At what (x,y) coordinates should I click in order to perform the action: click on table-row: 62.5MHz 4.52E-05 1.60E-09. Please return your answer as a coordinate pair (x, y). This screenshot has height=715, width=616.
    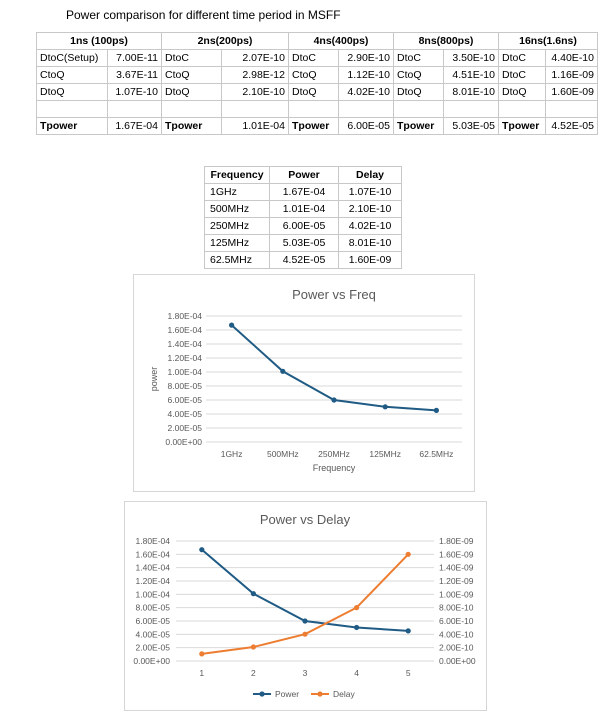
    Looking at the image, I should click on (303, 260).